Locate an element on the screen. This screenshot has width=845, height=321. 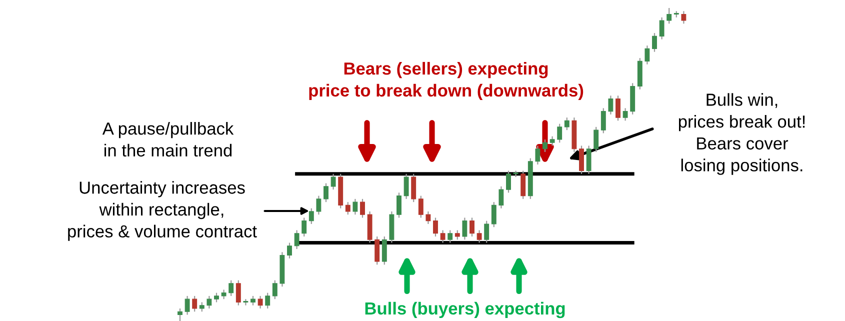
annotation: Bears (sellers) expecting price to break down (downwards) is located at coordinates (446, 81).